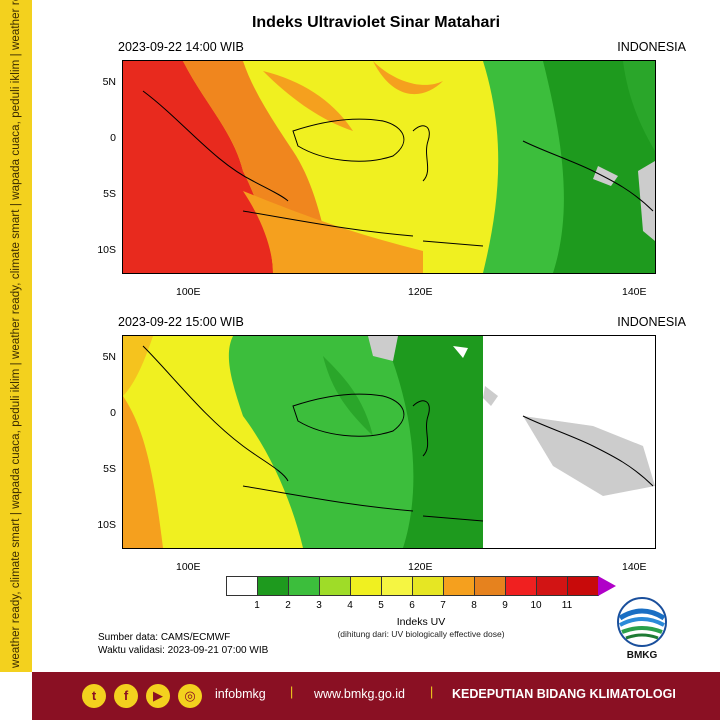 The height and width of the screenshot is (720, 720). What do you see at coordinates (642, 655) in the screenshot?
I see `logo-text: BMKG` at bounding box center [642, 655].